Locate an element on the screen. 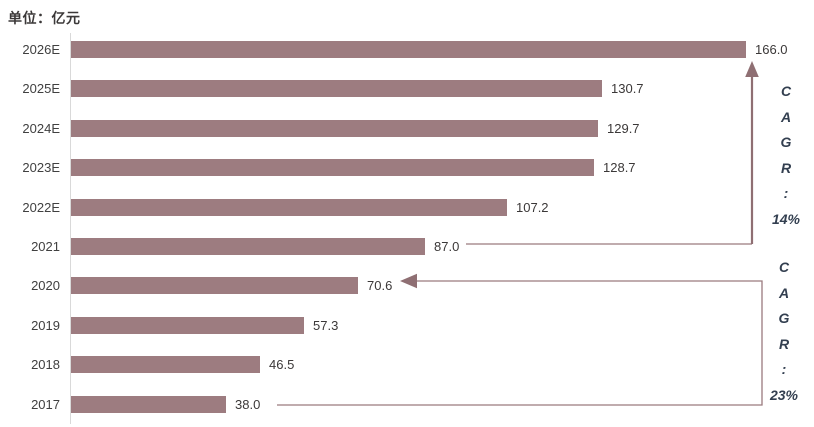 The height and width of the screenshot is (427, 814). bar-row: 2019 57.3 is located at coordinates (407, 325).